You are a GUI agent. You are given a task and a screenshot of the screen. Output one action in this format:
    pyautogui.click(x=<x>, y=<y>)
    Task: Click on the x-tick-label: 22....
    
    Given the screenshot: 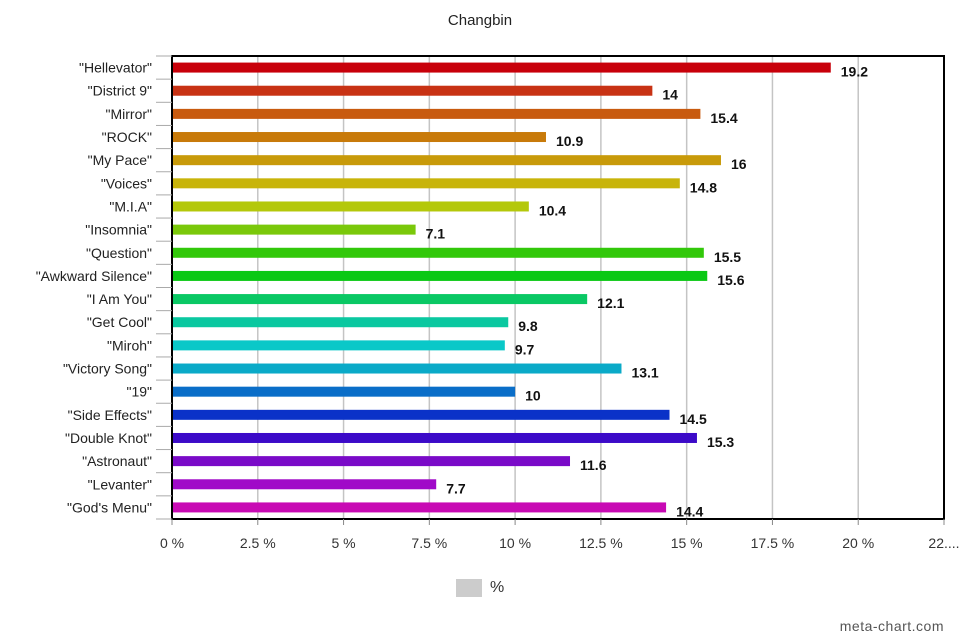 What is the action you would take?
    pyautogui.click(x=943, y=543)
    